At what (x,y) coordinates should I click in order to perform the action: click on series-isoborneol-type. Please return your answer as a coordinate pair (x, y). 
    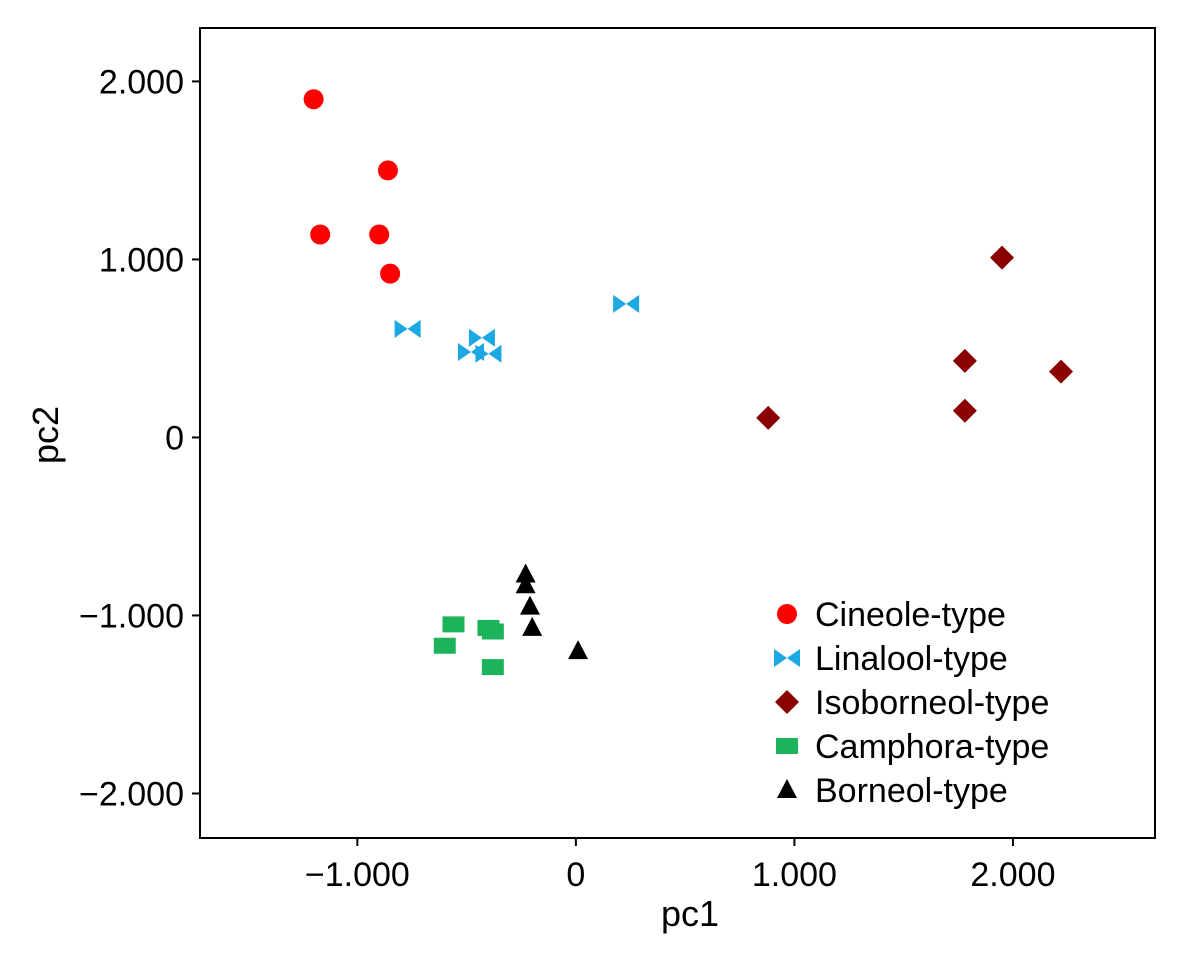
    Looking at the image, I should click on (915, 337).